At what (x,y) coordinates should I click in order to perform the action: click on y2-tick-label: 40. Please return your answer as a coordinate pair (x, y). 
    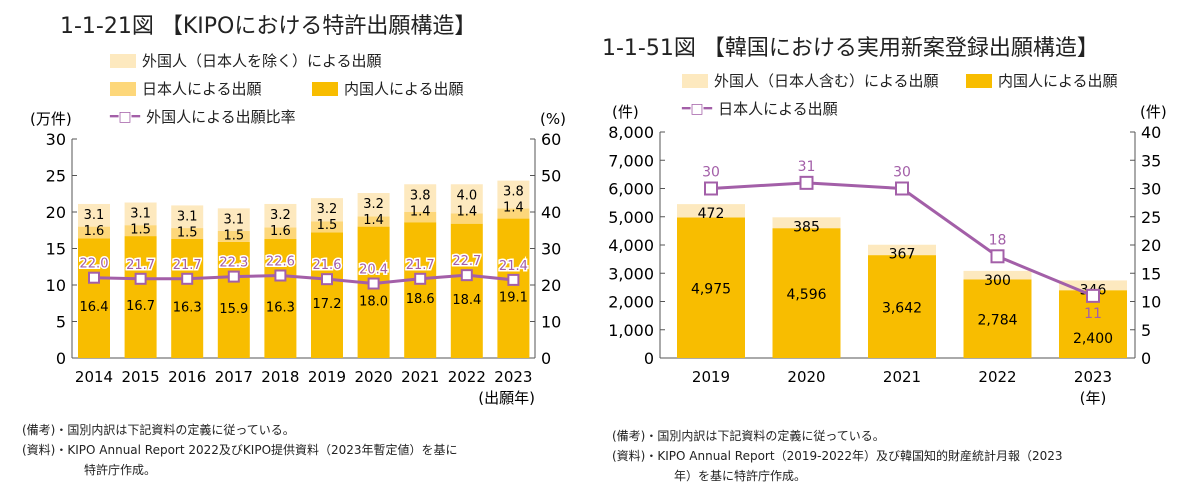
    Looking at the image, I should click on (551, 212).